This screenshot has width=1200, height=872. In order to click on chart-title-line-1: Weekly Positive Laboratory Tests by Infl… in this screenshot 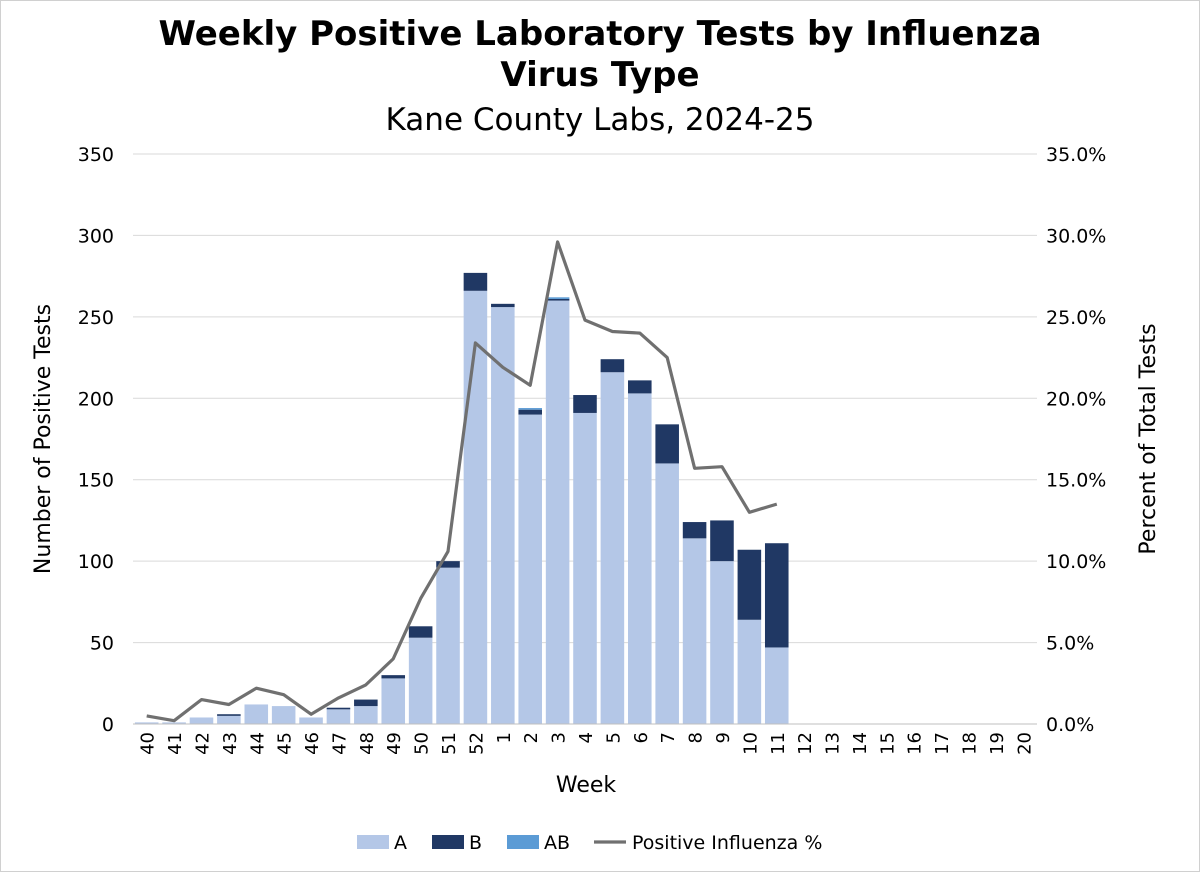, I will do `click(600, 34)`.